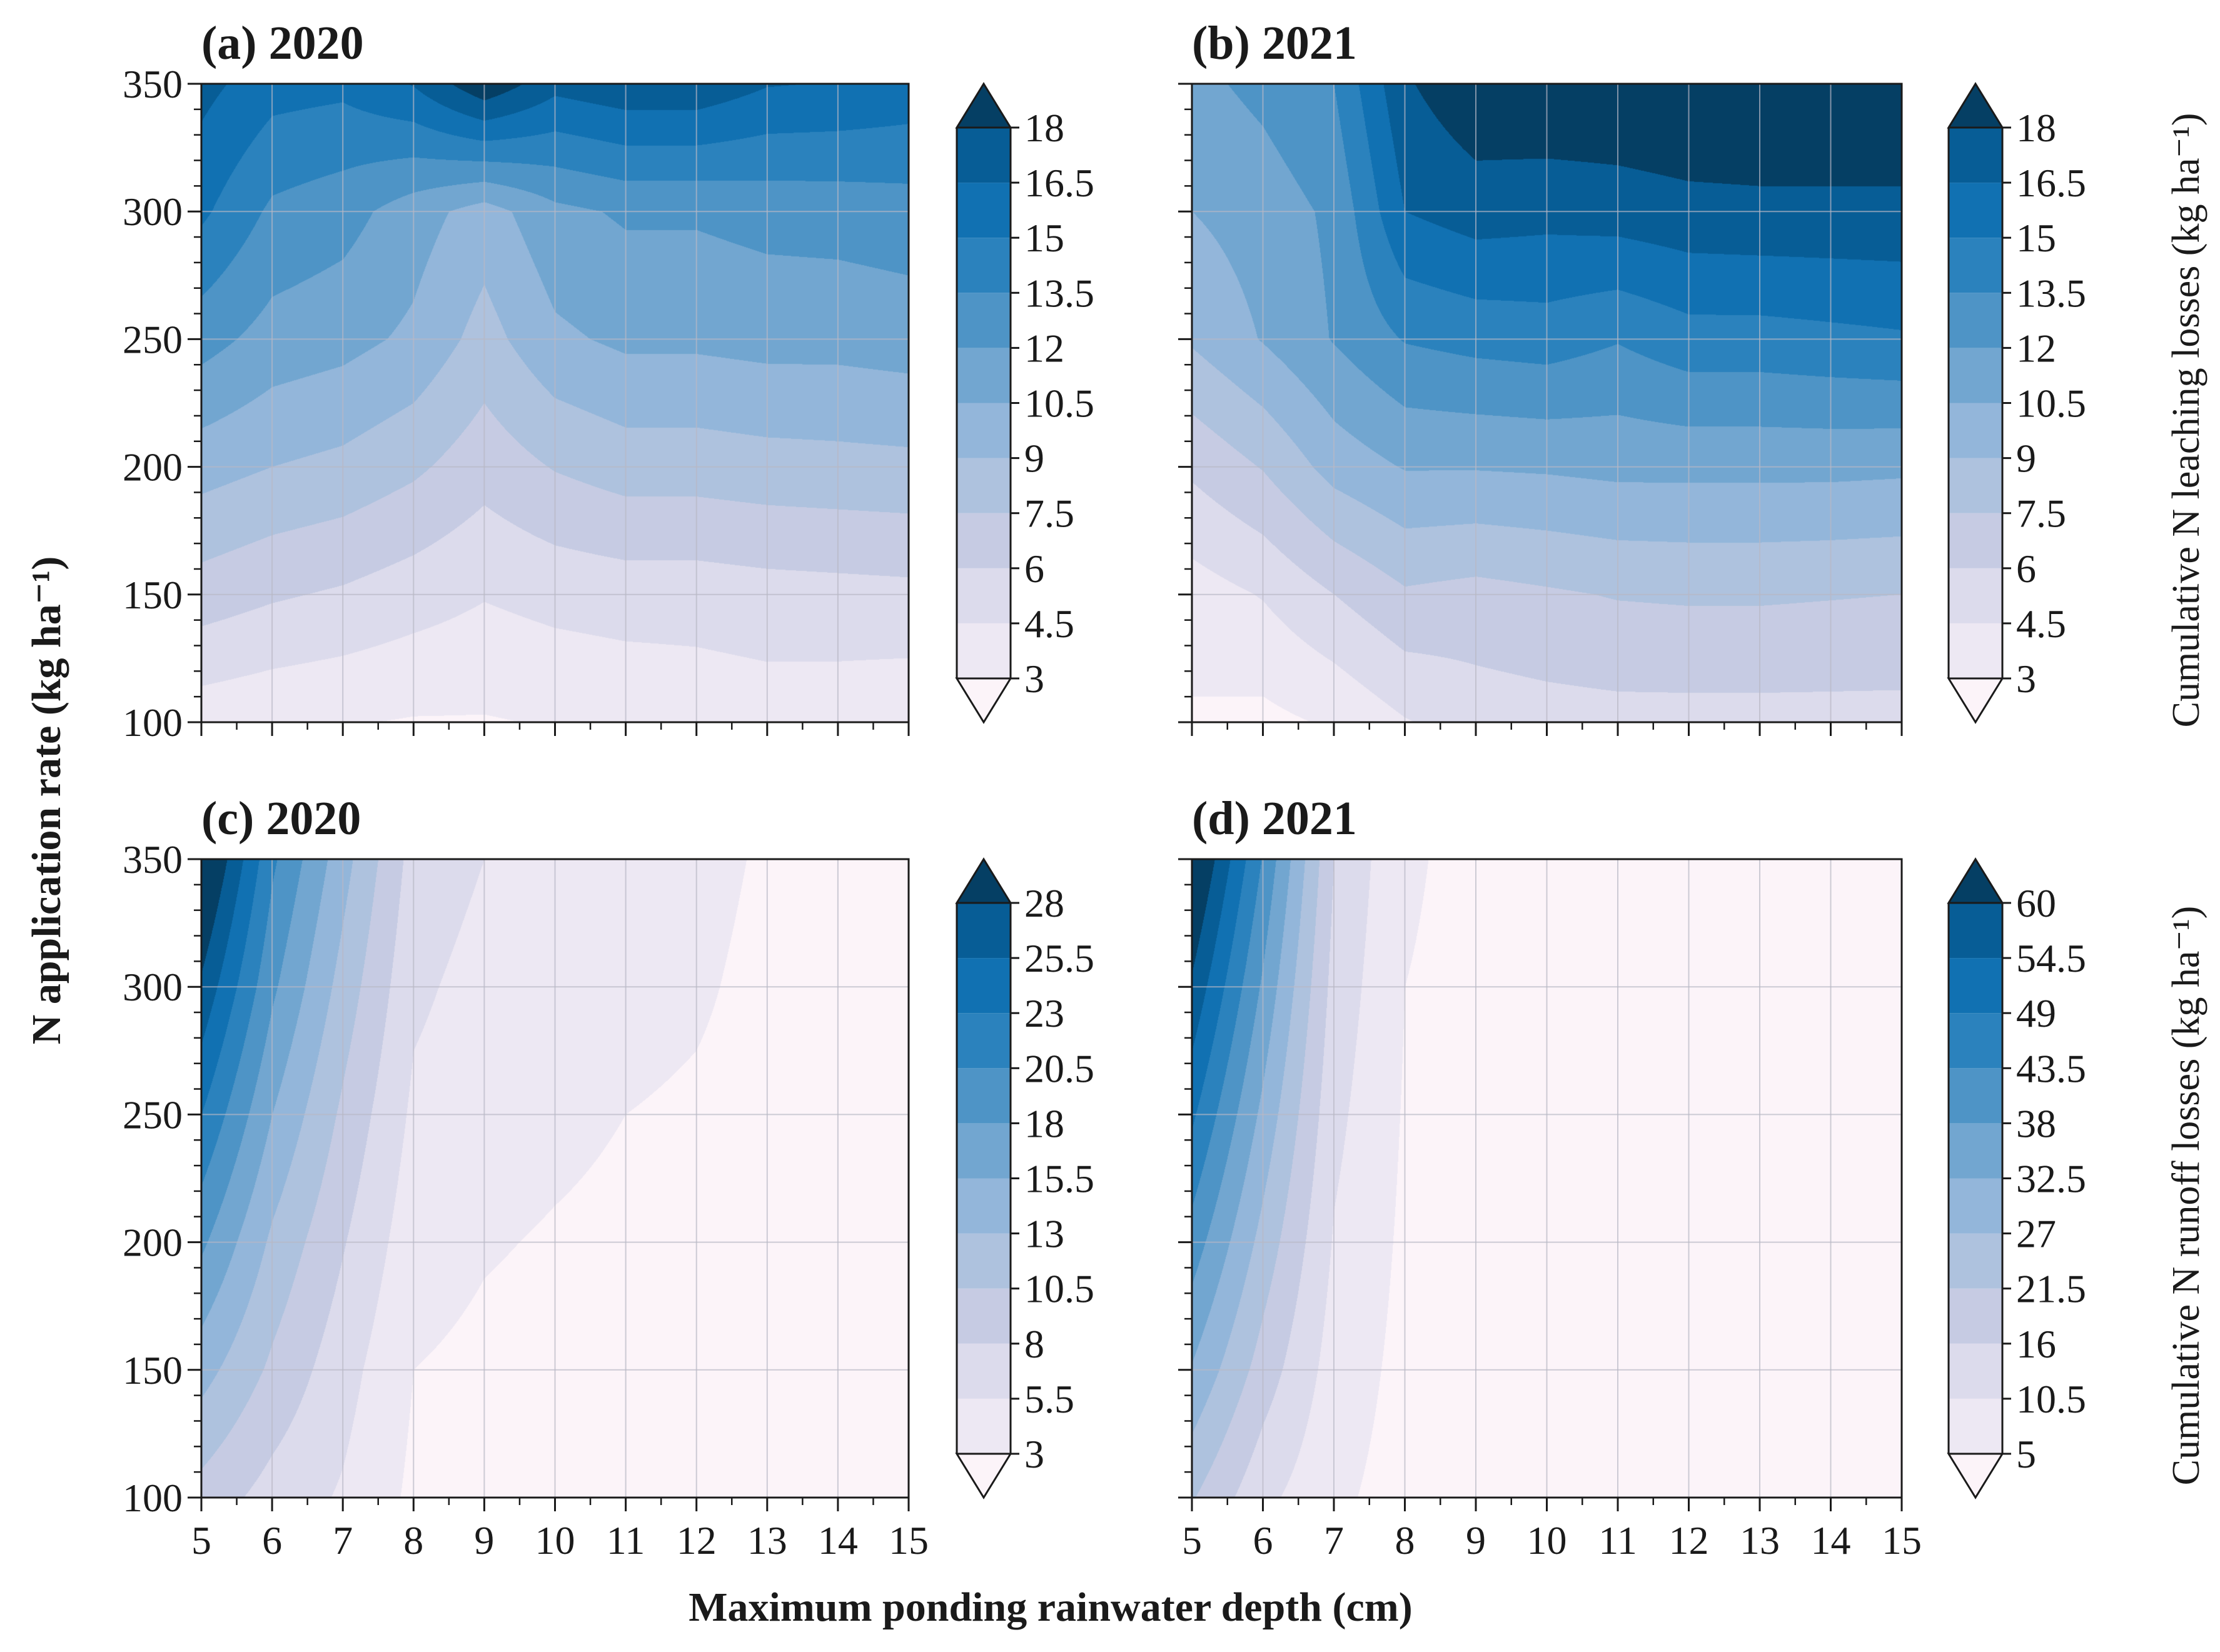  What do you see at coordinates (2036, 1013) in the screenshot?
I see `colorbar-tick-label: 49` at bounding box center [2036, 1013].